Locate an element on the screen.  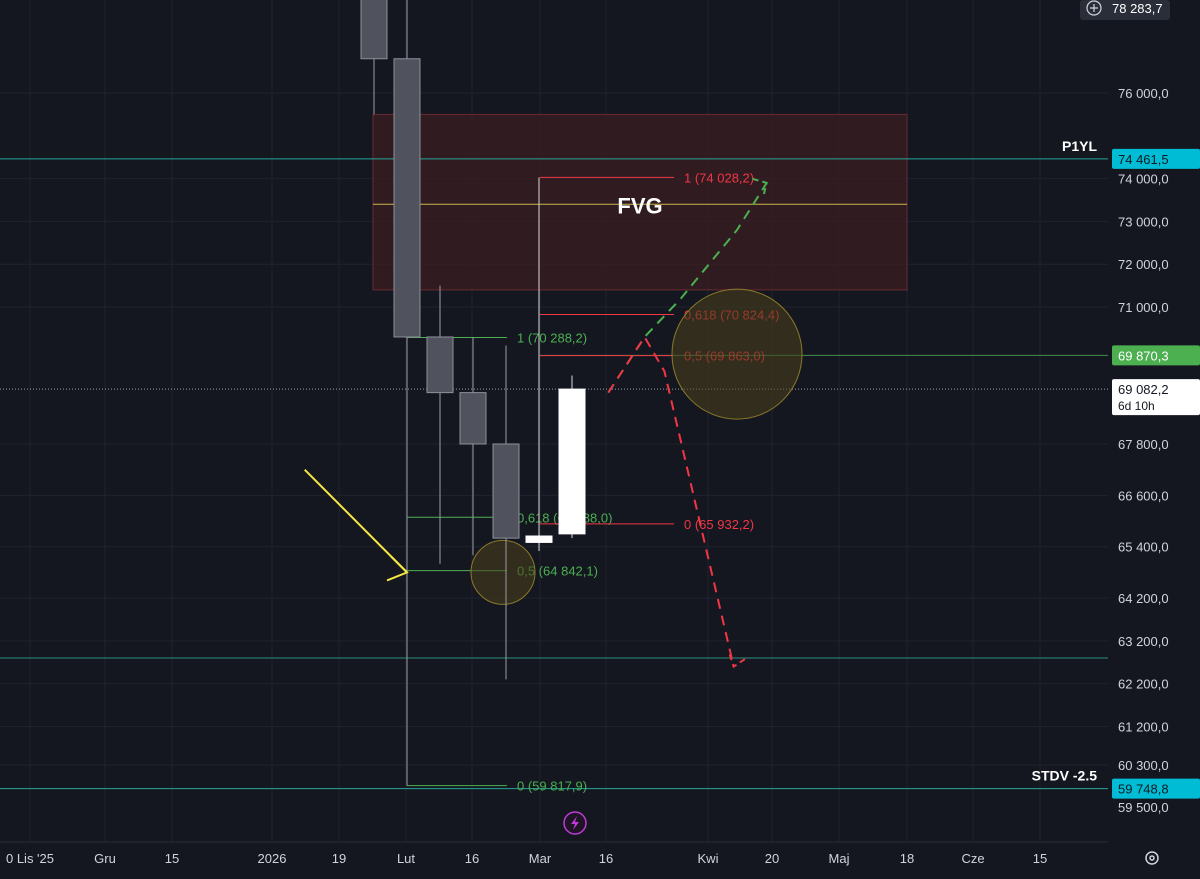
fvg-layer: FVG is located at coordinates (640, 202).